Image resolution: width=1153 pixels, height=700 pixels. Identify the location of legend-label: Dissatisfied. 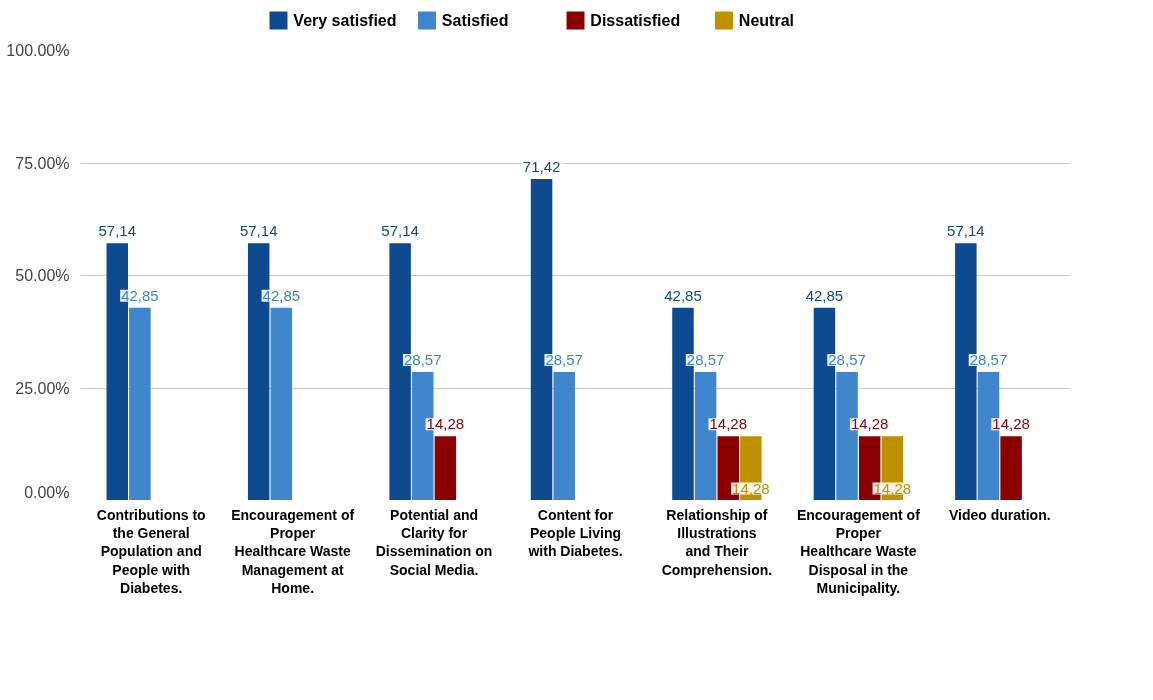
(635, 20).